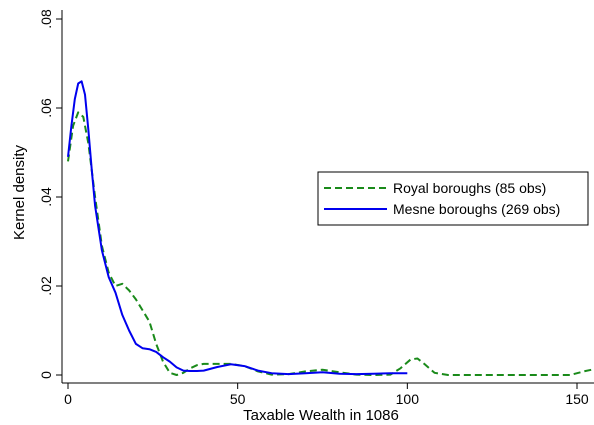 The height and width of the screenshot is (425, 594). What do you see at coordinates (476, 209) in the screenshot?
I see `legend-label-mesne: Mesne boroughs (269 obs)` at bounding box center [476, 209].